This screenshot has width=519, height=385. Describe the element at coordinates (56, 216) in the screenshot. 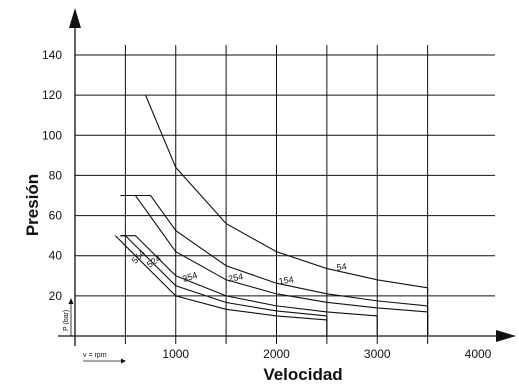

I see `y-tick-label: 60` at that location.